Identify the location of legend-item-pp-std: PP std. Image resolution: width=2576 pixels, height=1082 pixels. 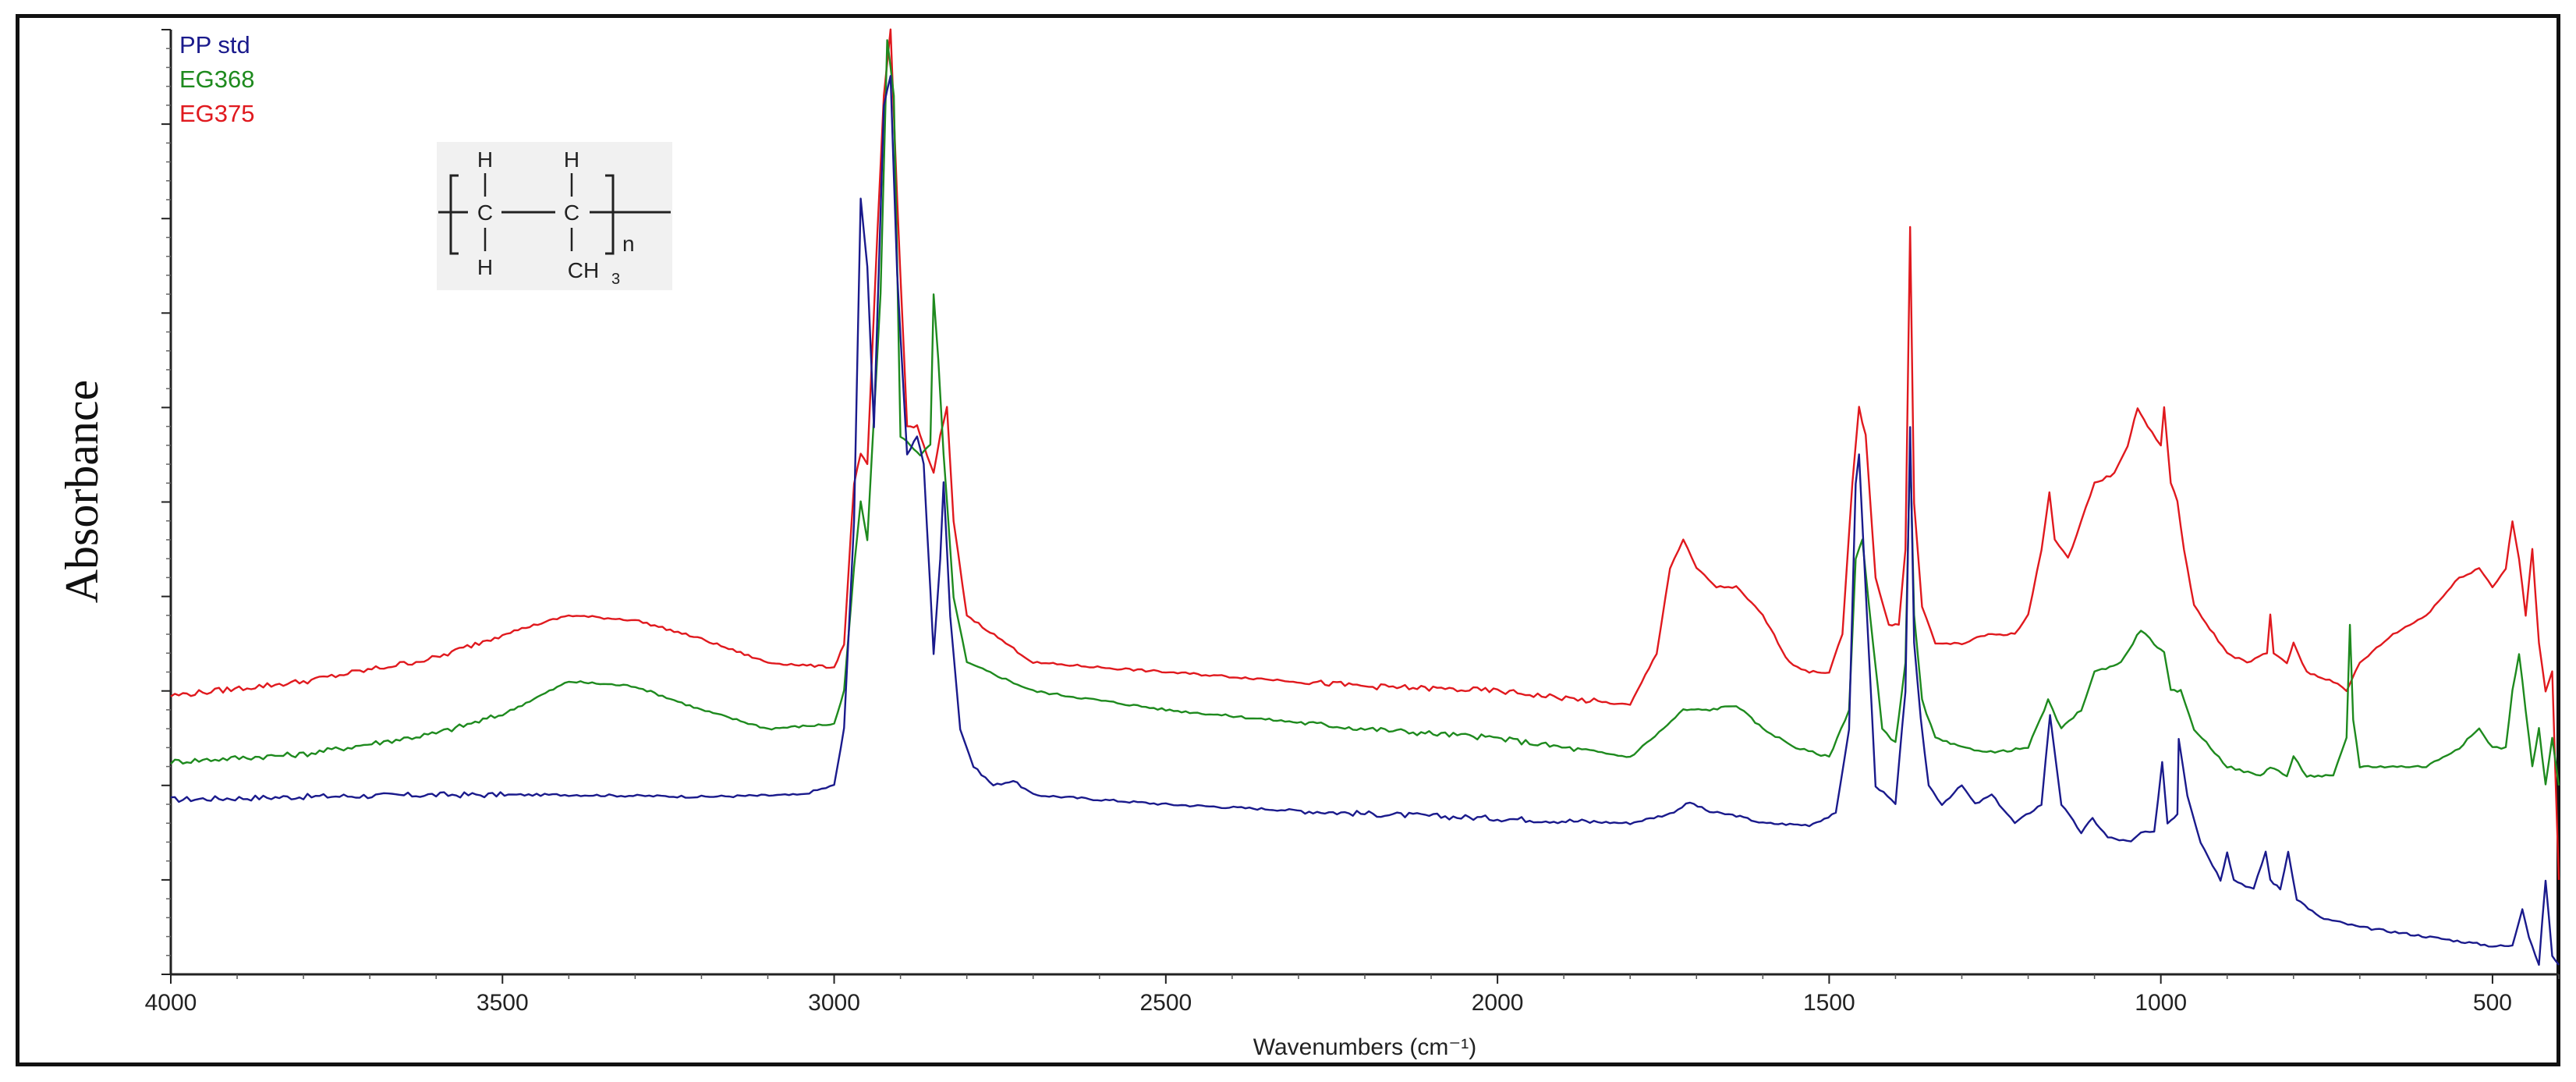
(214, 45).